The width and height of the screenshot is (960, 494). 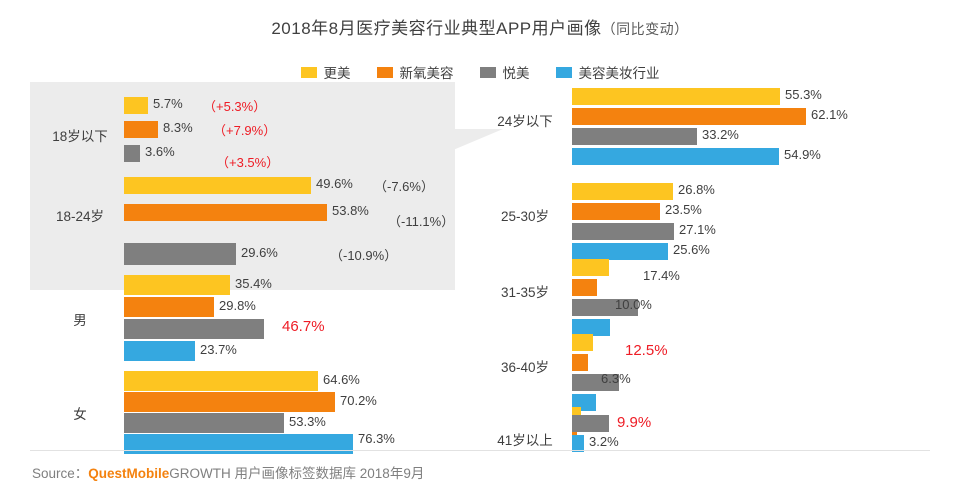 What do you see at coordinates (697, 229) in the screenshot?
I see `value-r-25-30-yuemei: 27.1%` at bounding box center [697, 229].